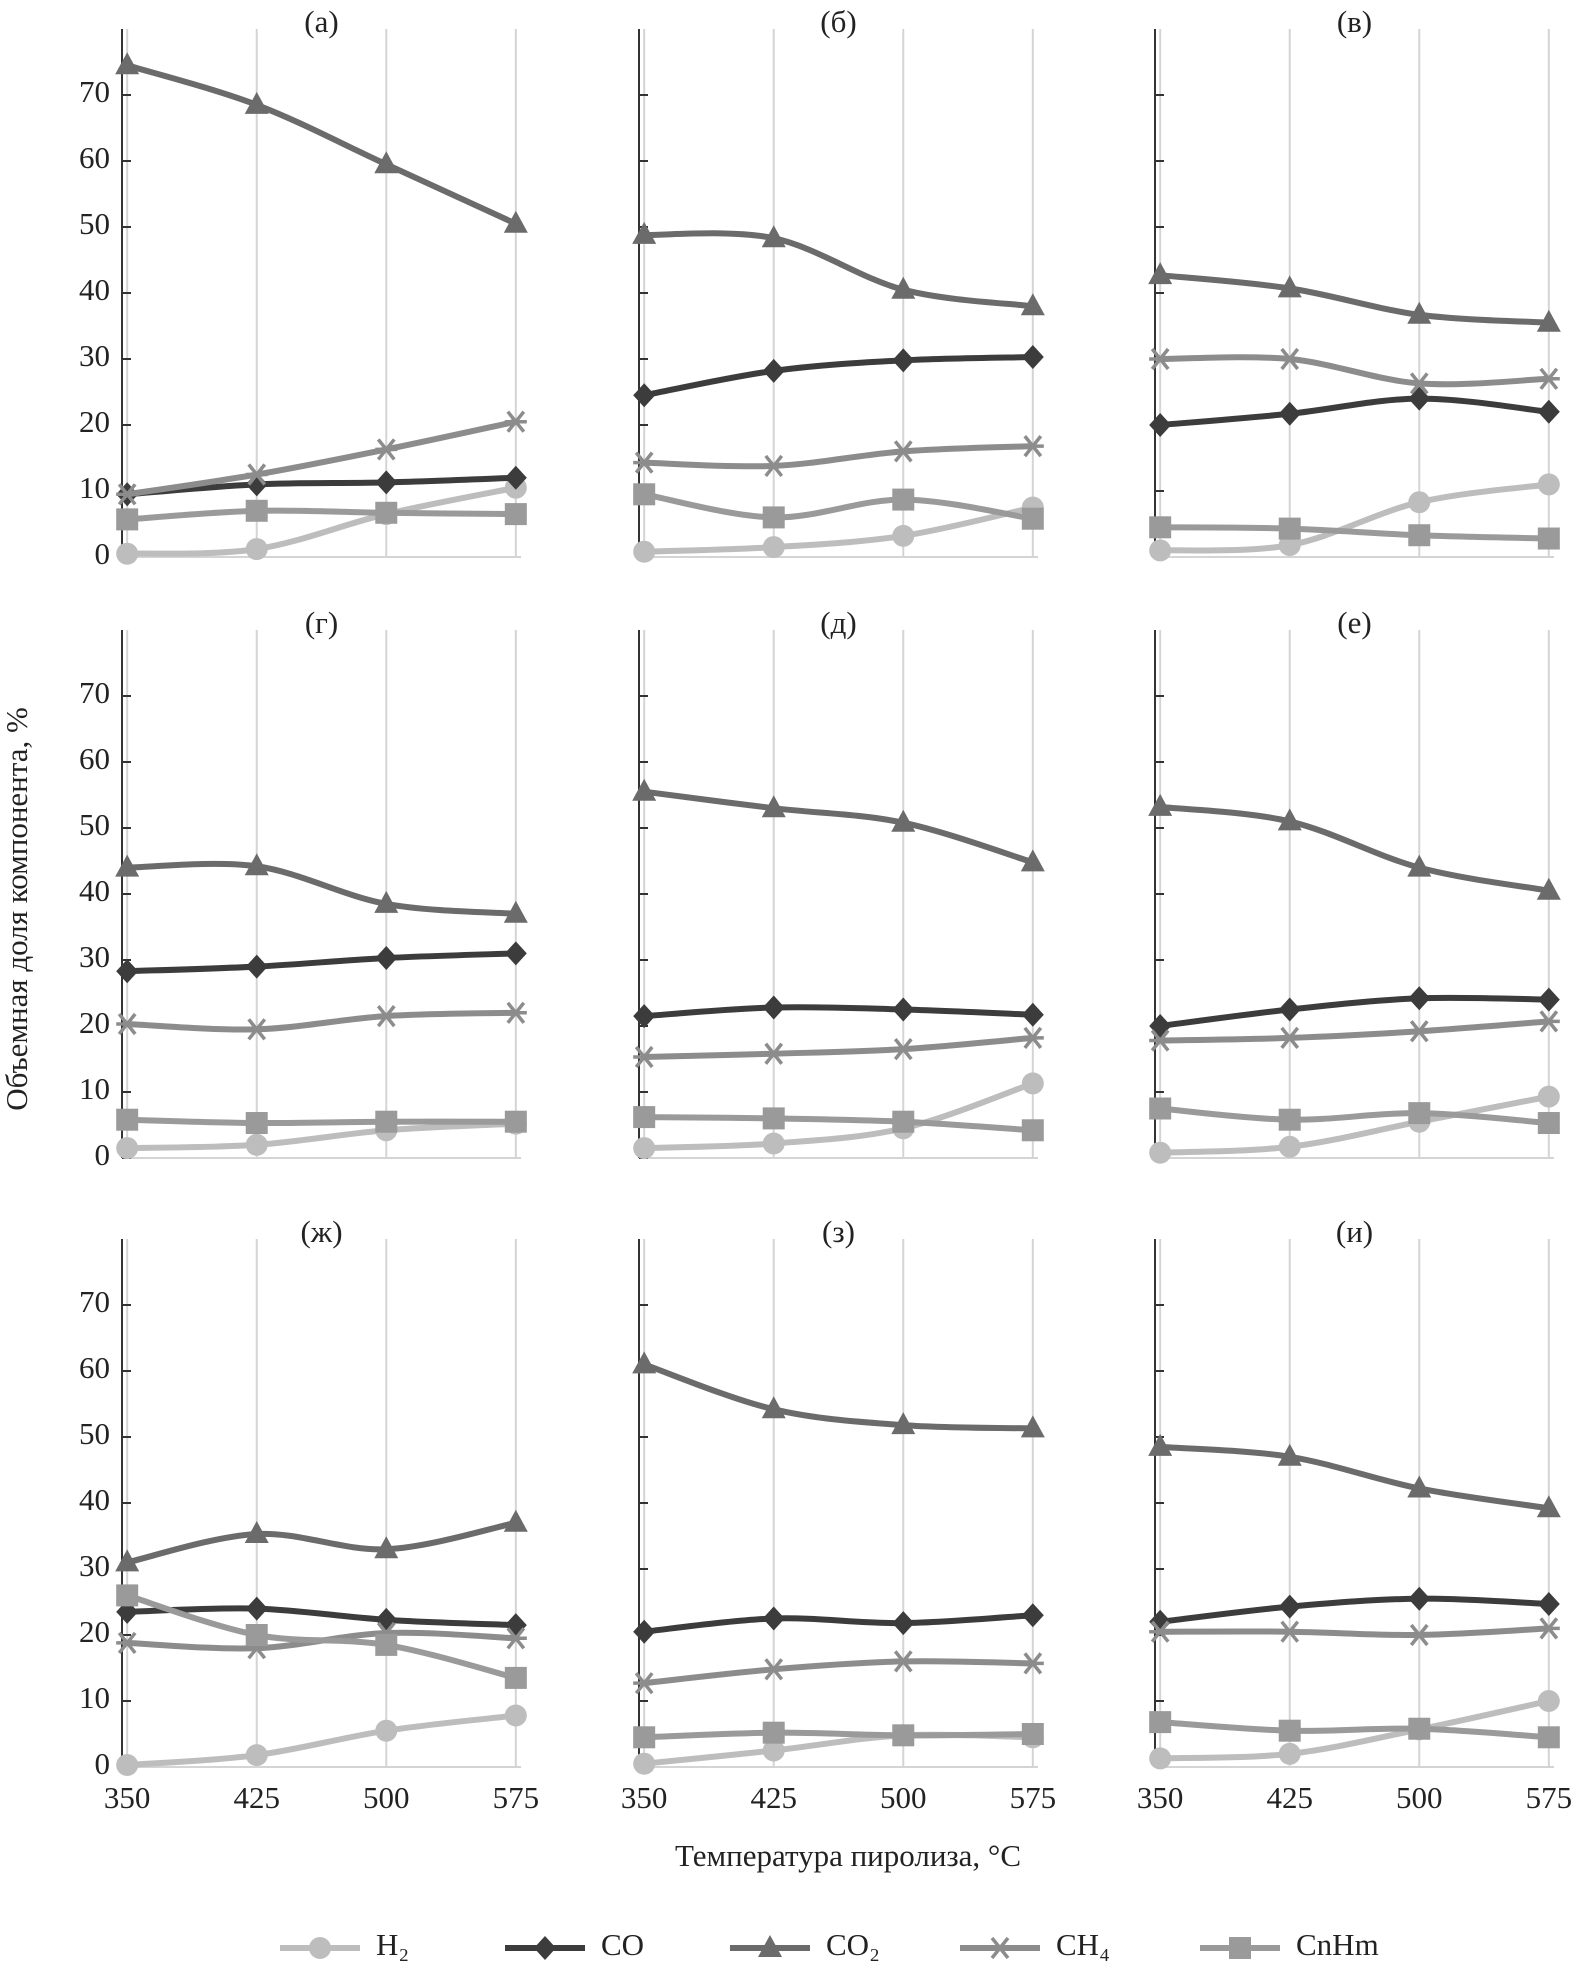  Describe the element at coordinates (622, 1944) in the screenshot. I see `legend-label: CO` at that location.